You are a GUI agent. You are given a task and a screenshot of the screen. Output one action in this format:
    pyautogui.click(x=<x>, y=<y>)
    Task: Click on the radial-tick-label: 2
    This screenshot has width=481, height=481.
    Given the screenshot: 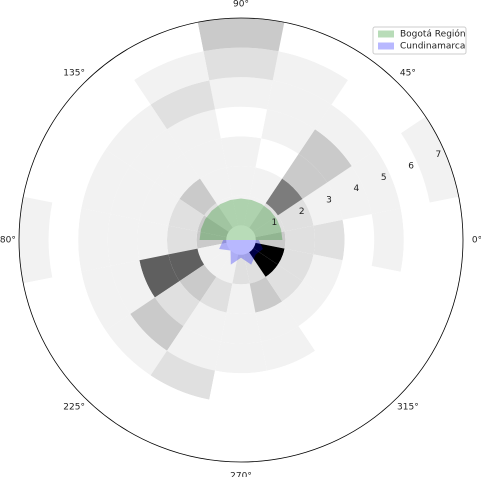 What is the action you would take?
    pyautogui.click(x=302, y=212)
    